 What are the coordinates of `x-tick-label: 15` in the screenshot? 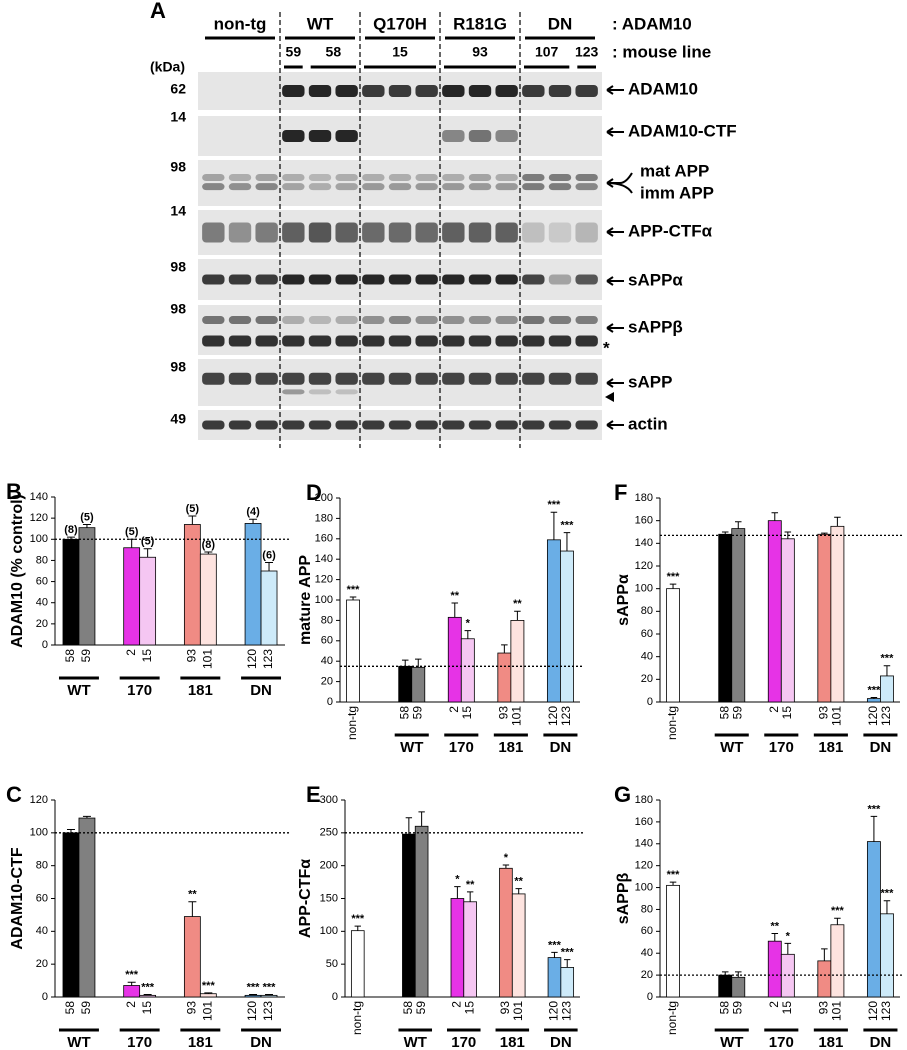 It's located at (147, 656).